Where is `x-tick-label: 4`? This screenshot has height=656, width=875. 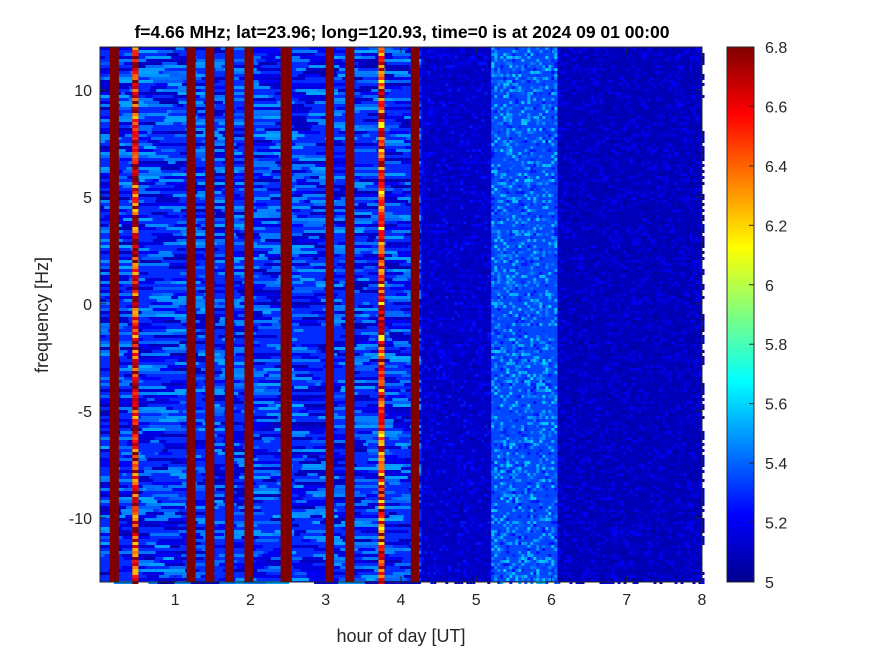 x-tick-label: 4 is located at coordinates (401, 600).